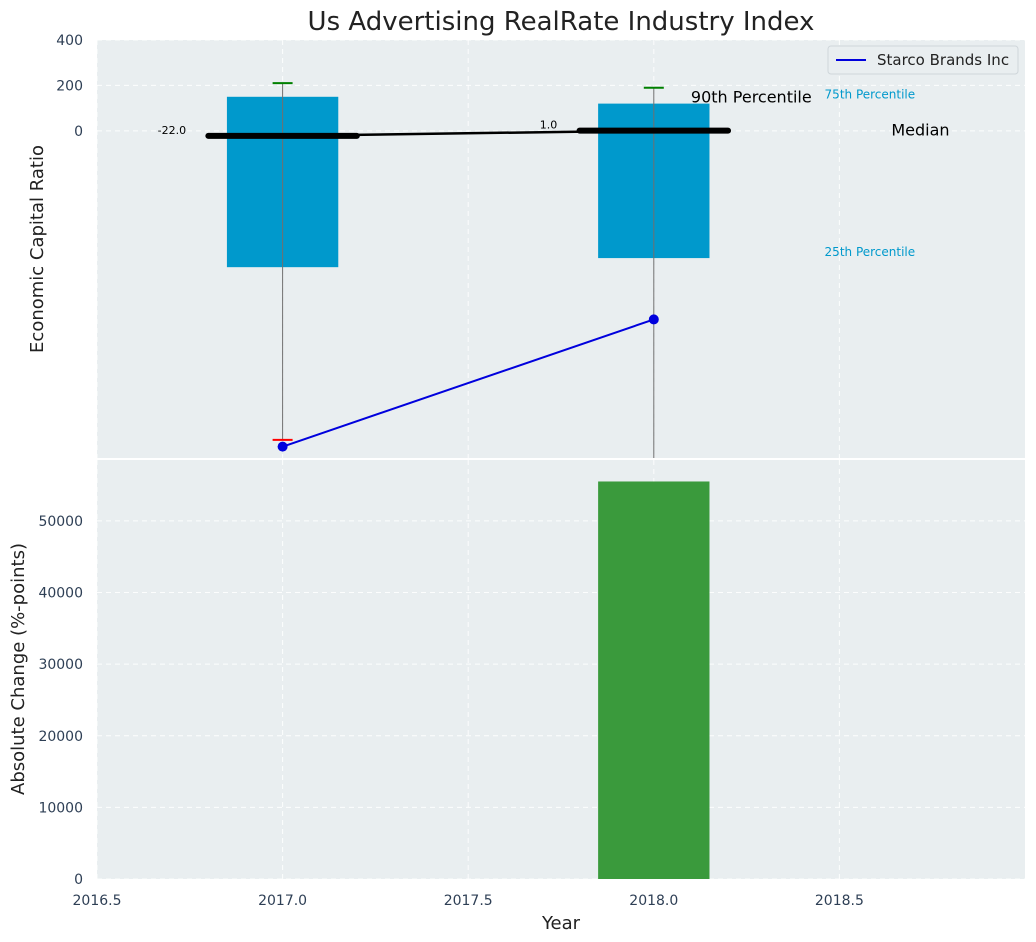  I want to click on bottom-panel-marks, so click(654, 680).